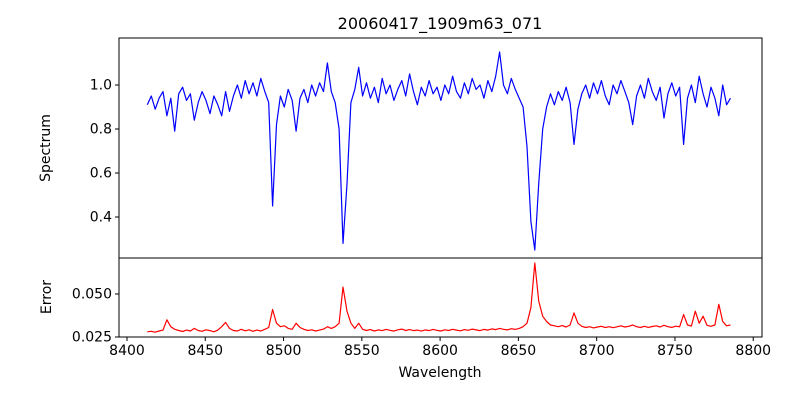  What do you see at coordinates (439, 373) in the screenshot?
I see `x-axis-label: Wavelength` at bounding box center [439, 373].